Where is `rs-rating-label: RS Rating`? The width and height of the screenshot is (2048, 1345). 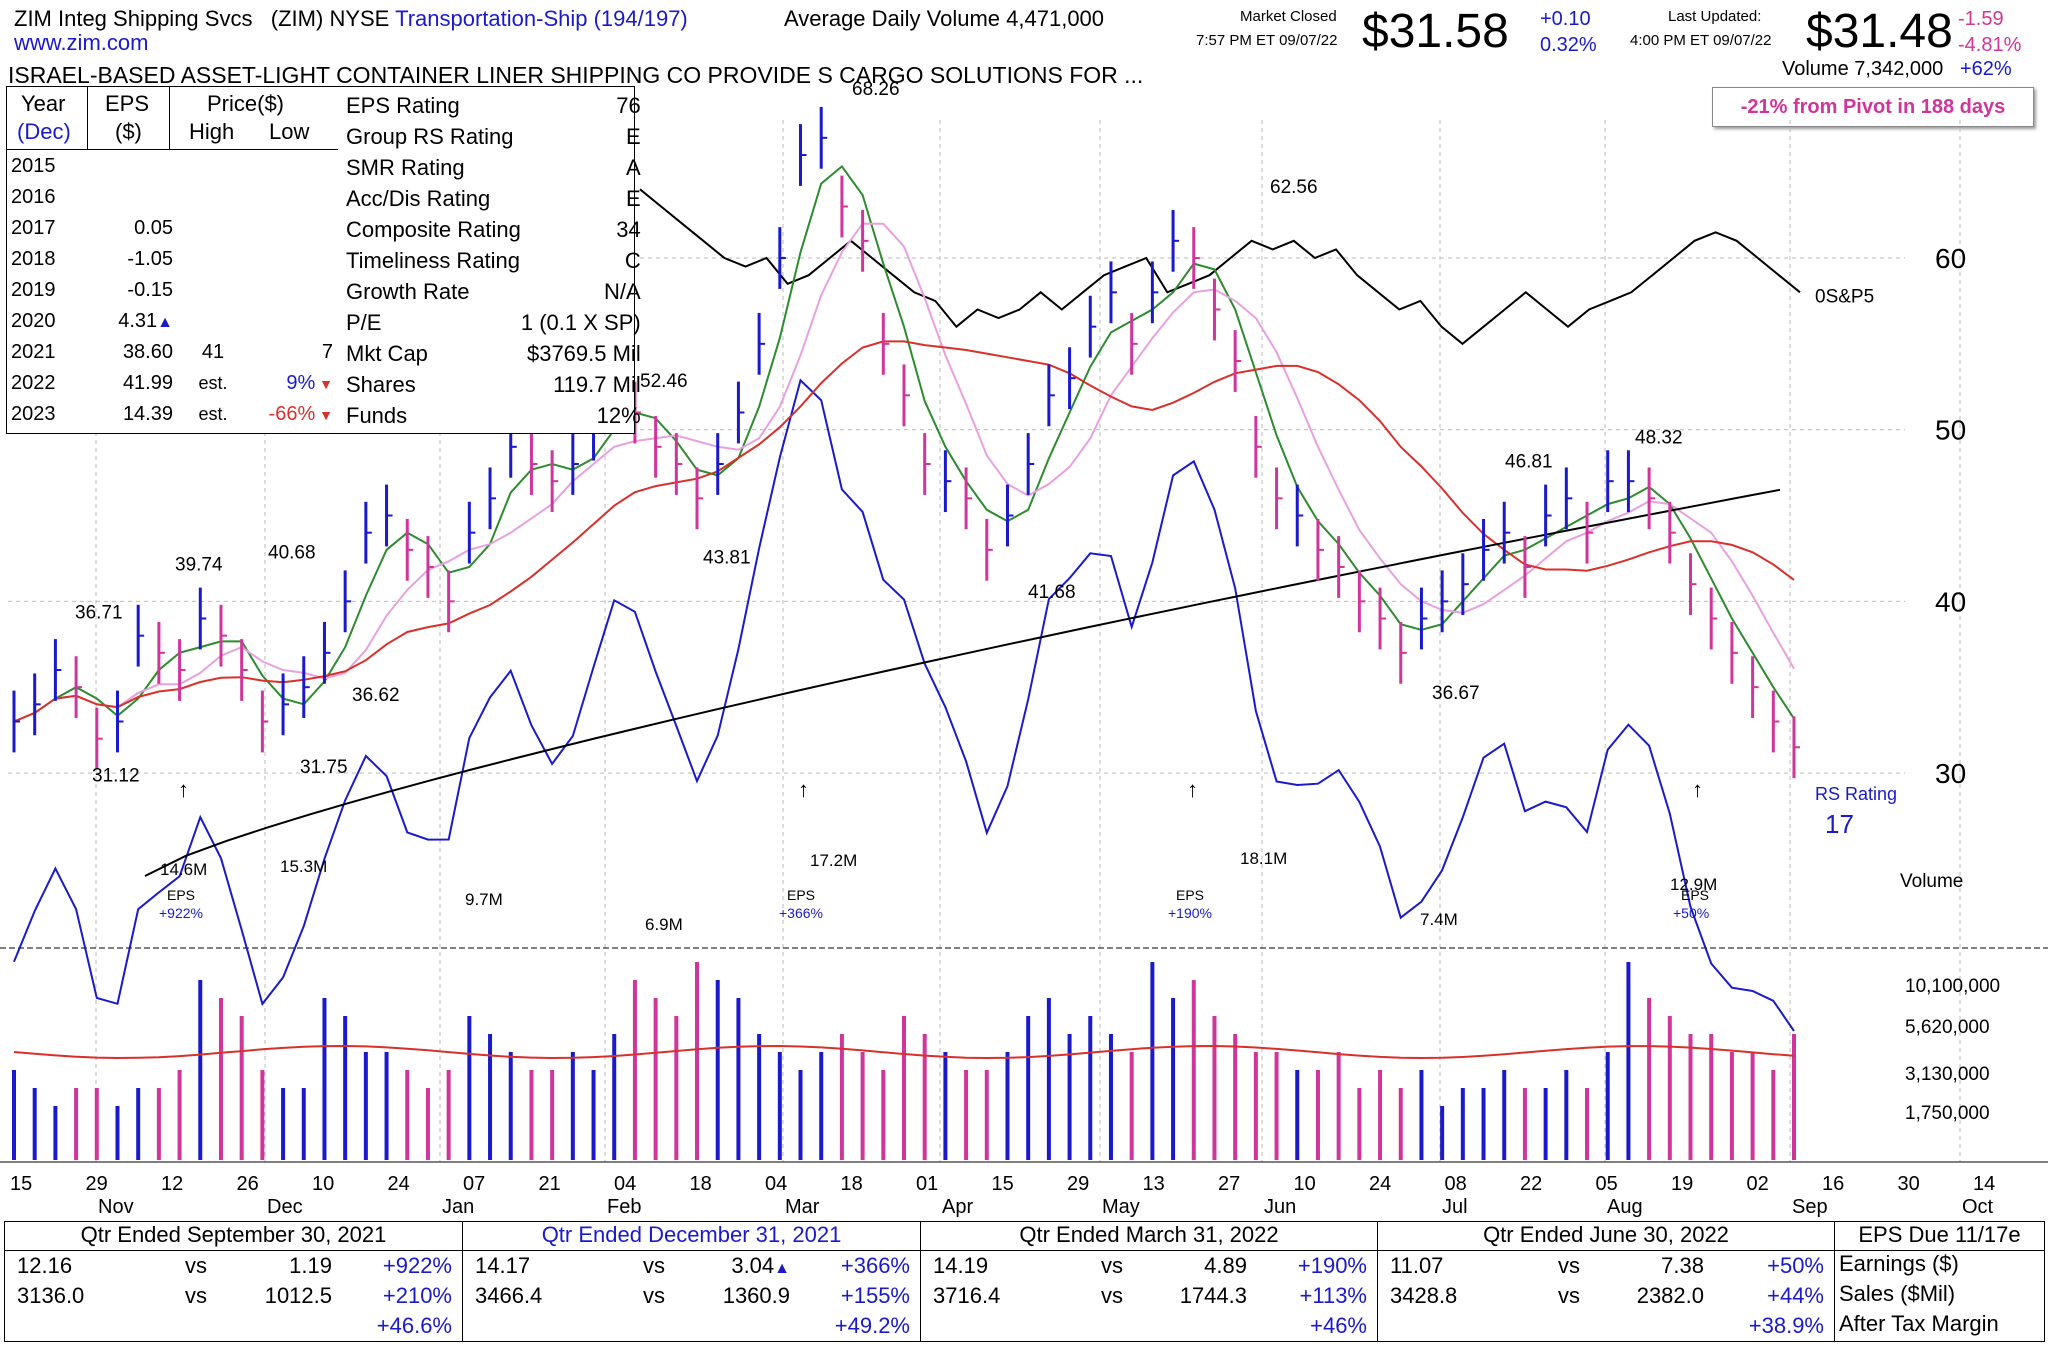
rs-rating-label: RS Rating is located at coordinates (1856, 794).